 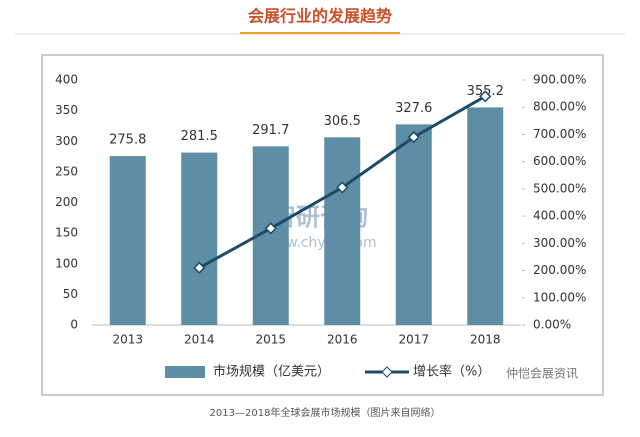 I want to click on watermark: 仲恺会展资讯, so click(x=542, y=374).